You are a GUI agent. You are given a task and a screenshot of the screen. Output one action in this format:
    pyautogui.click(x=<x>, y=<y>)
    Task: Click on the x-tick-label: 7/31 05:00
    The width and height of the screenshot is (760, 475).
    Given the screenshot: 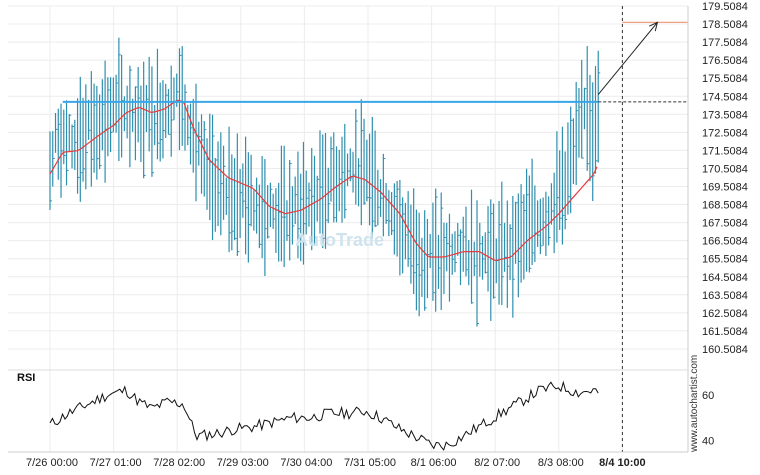 What is the action you would take?
    pyautogui.click(x=370, y=463)
    